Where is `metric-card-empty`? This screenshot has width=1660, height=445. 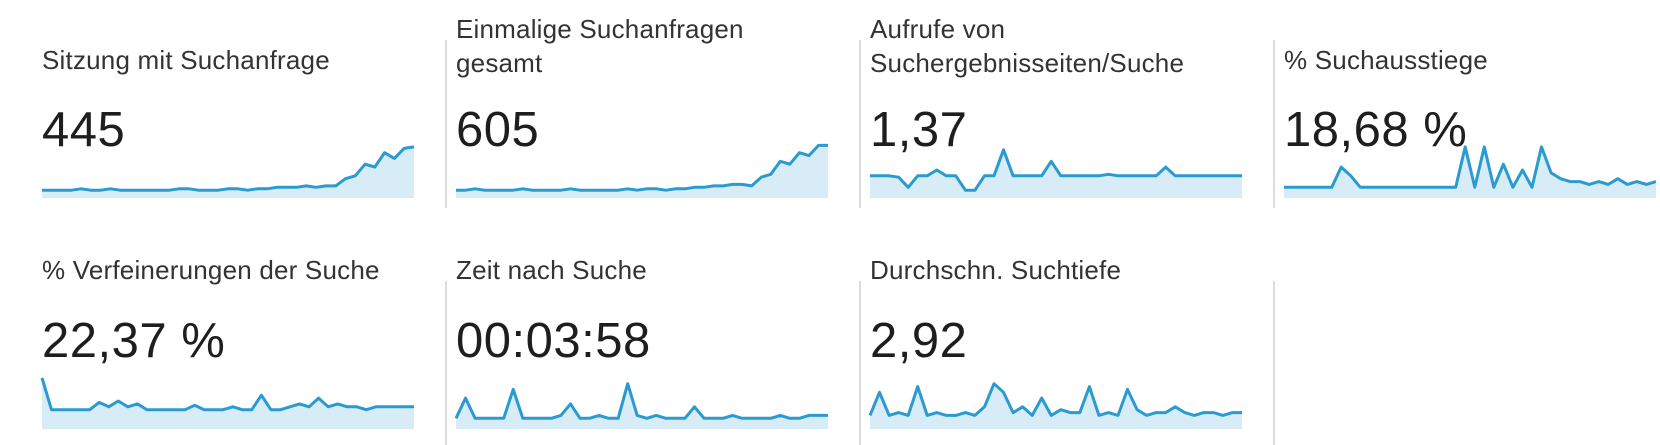
metric-card-empty is located at coordinates (1466, 349).